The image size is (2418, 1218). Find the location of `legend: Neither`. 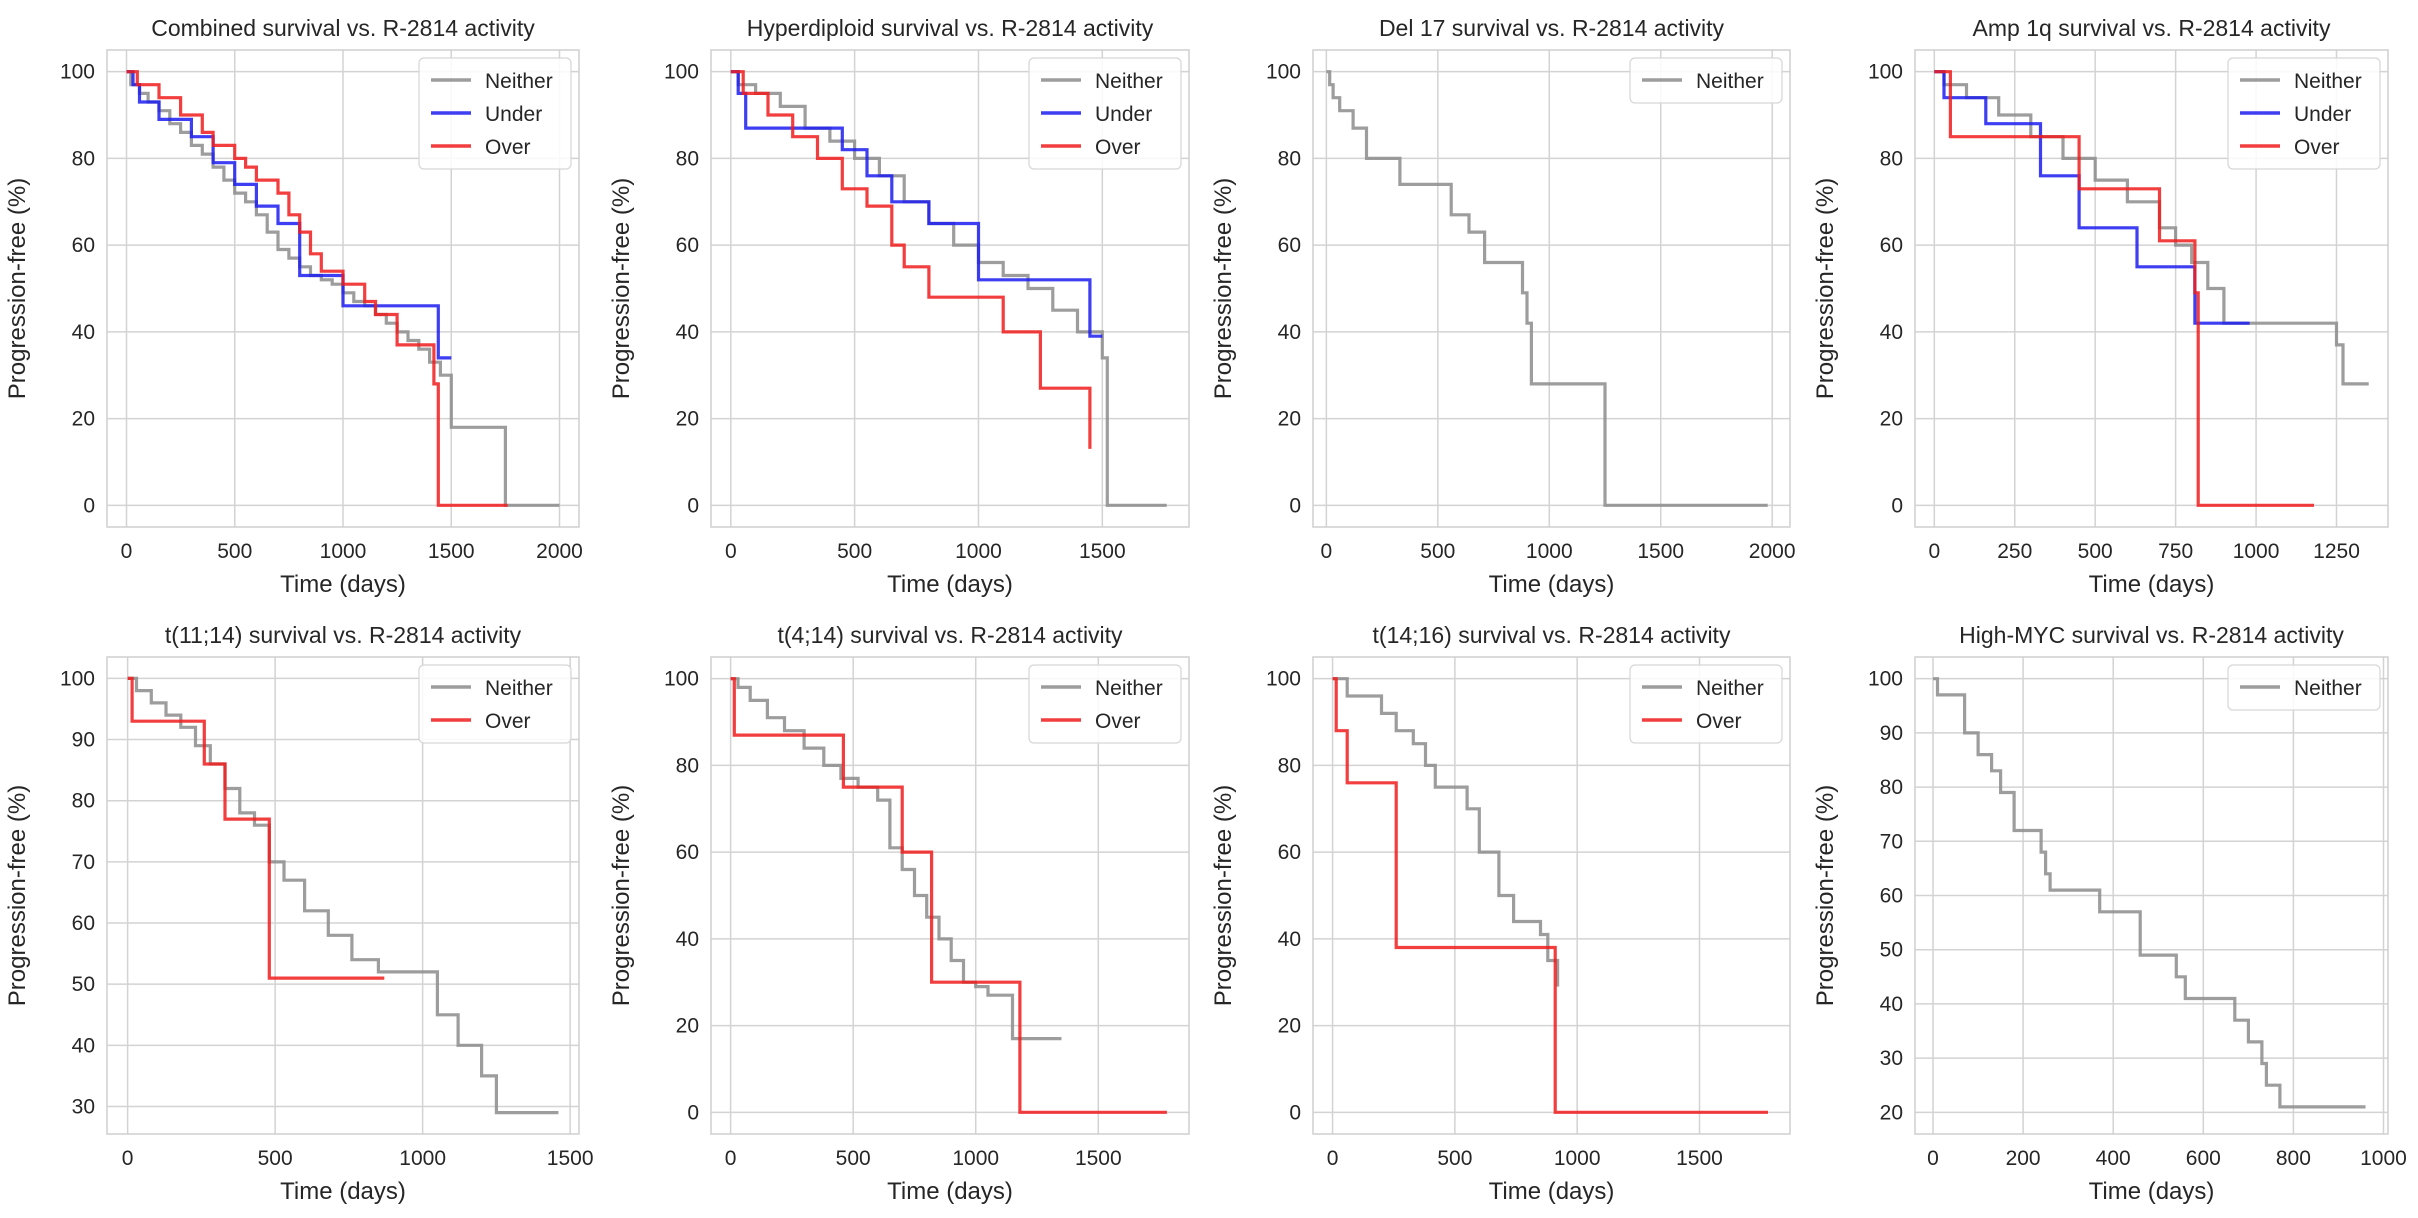

legend: Neither is located at coordinates (2304, 687).